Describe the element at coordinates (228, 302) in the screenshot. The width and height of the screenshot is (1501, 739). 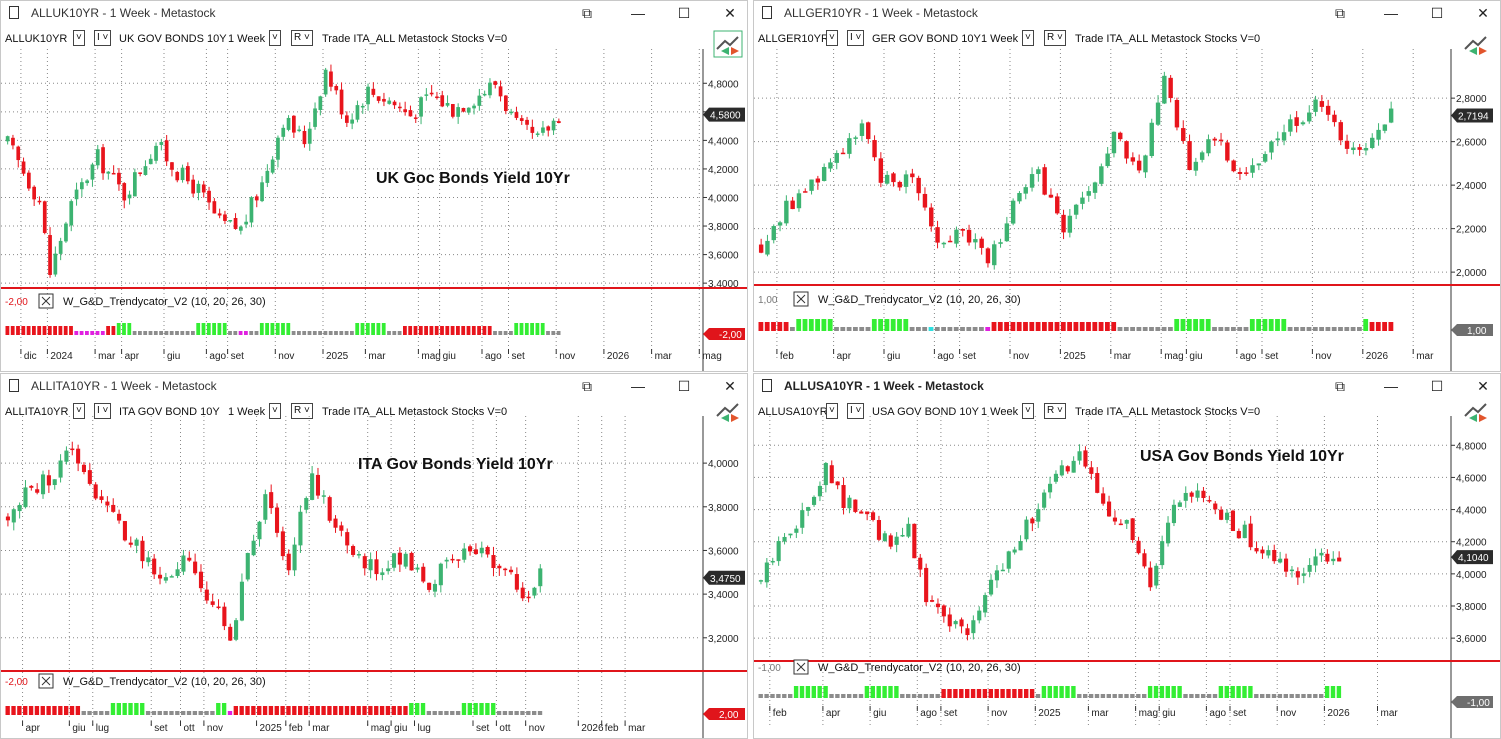
I see `indicator-params: (10, 20, 26, 30)` at that location.